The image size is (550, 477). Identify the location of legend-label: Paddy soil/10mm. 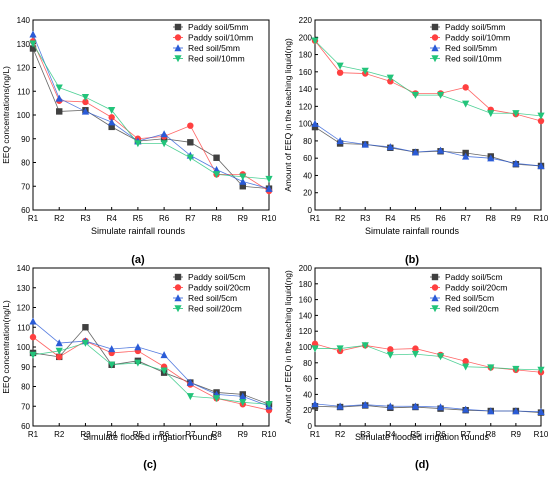
(477, 38).